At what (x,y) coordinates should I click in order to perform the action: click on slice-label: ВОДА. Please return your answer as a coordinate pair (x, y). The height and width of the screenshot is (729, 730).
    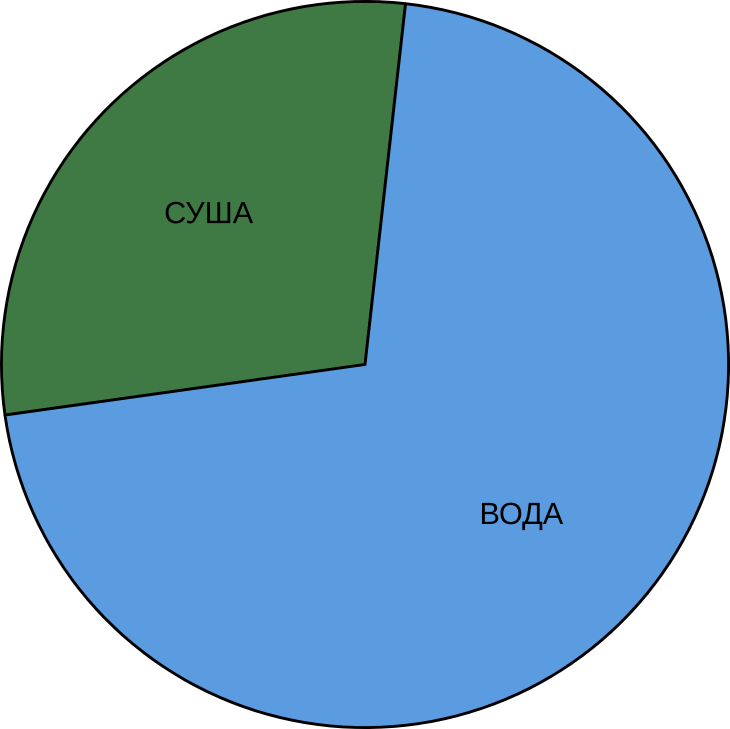
    Looking at the image, I should click on (523, 516).